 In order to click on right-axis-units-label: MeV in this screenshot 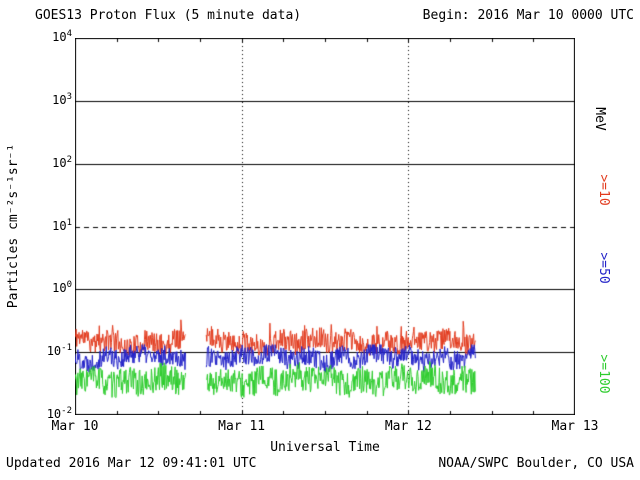, I will do `click(599, 119)`.